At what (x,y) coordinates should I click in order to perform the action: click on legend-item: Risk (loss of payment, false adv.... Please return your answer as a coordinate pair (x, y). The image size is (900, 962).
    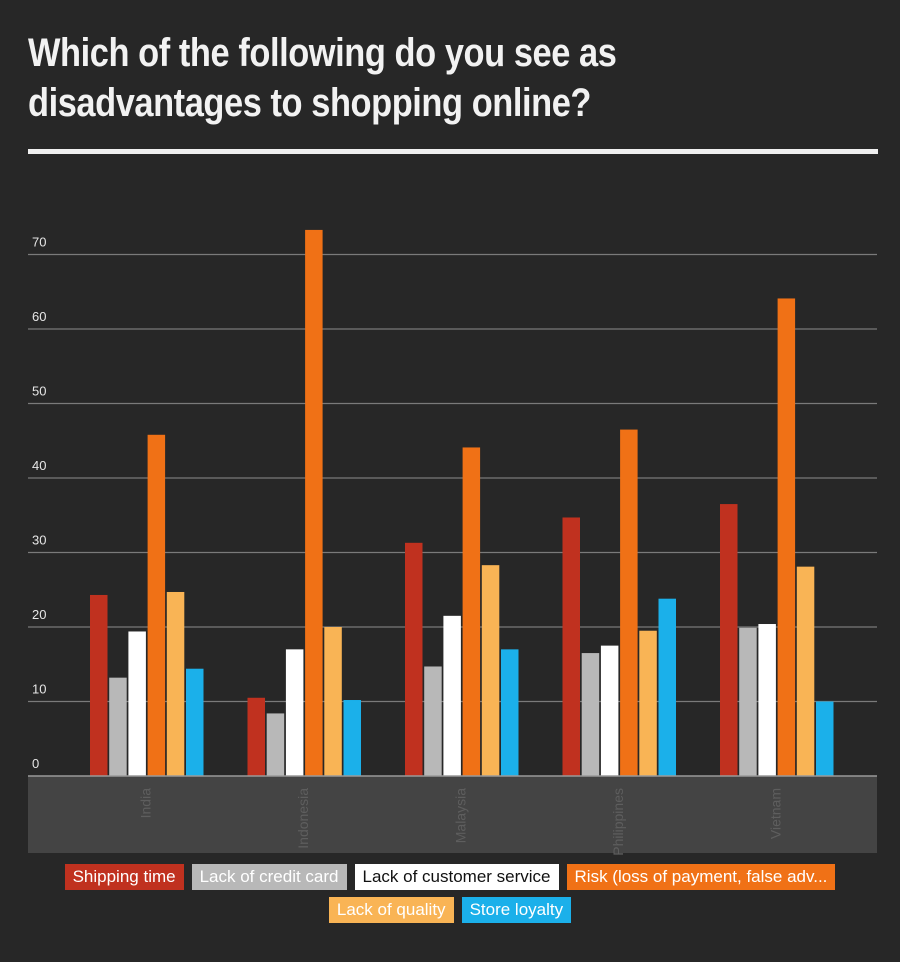
    Looking at the image, I should click on (701, 877).